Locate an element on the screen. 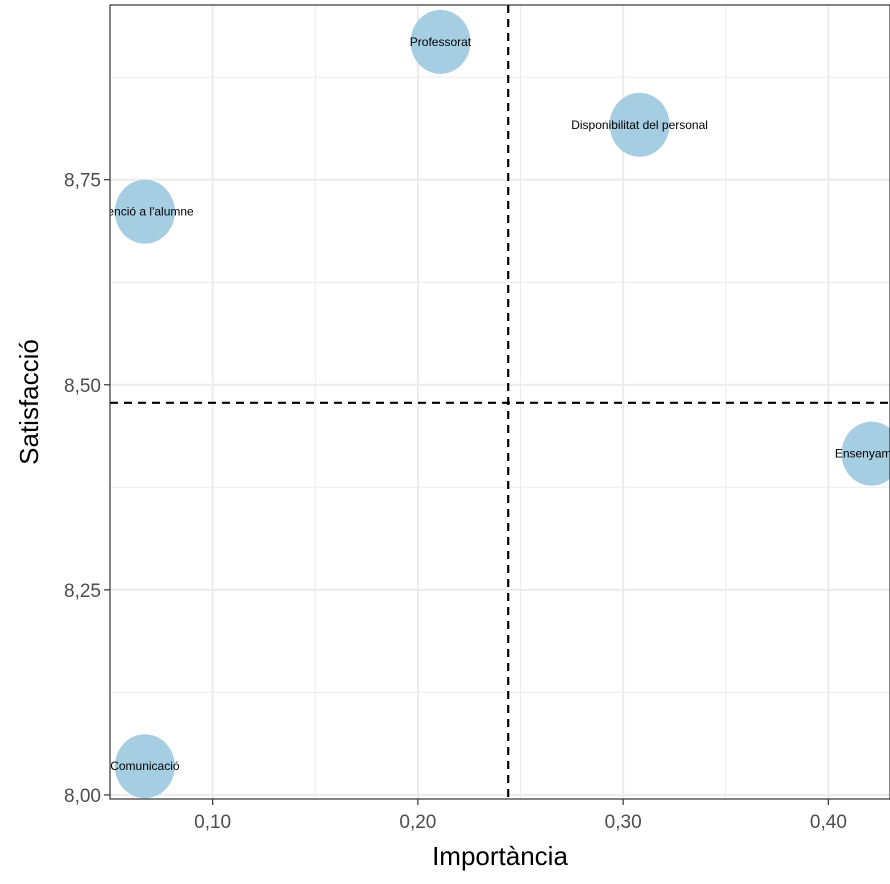  x-tick-label: 0,20 is located at coordinates (417, 822).